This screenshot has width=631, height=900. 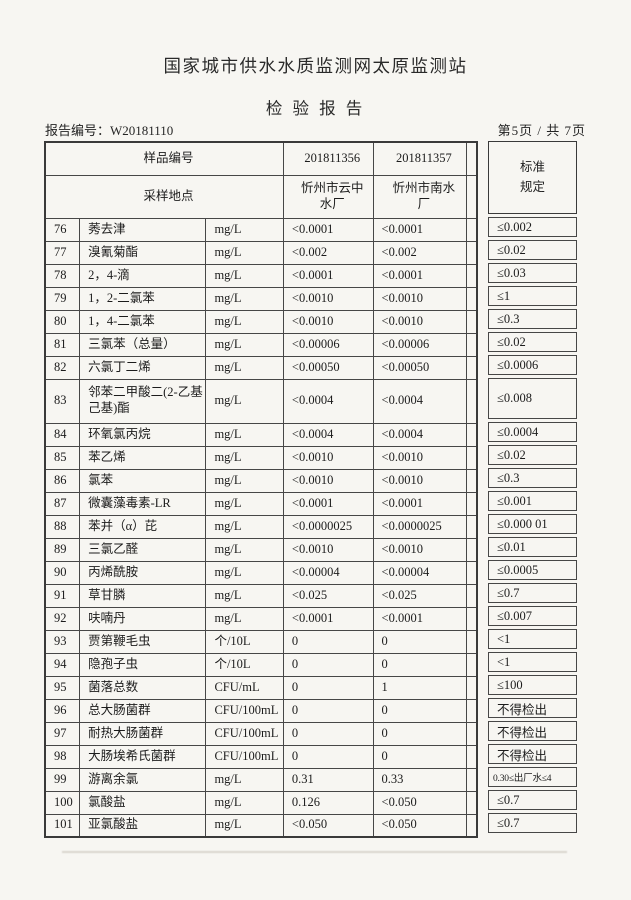 I want to click on param-number-cell: 91, so click(x=62, y=595).